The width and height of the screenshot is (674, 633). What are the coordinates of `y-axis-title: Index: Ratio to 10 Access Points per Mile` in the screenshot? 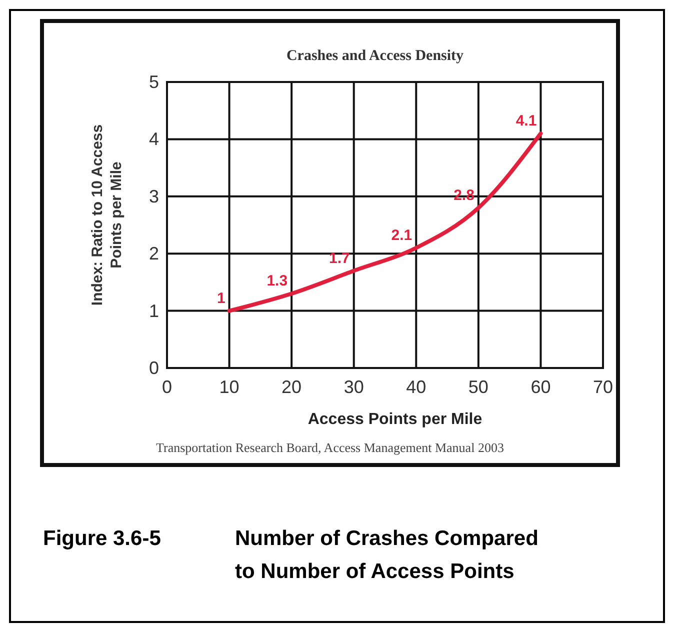 It's located at (107, 215).